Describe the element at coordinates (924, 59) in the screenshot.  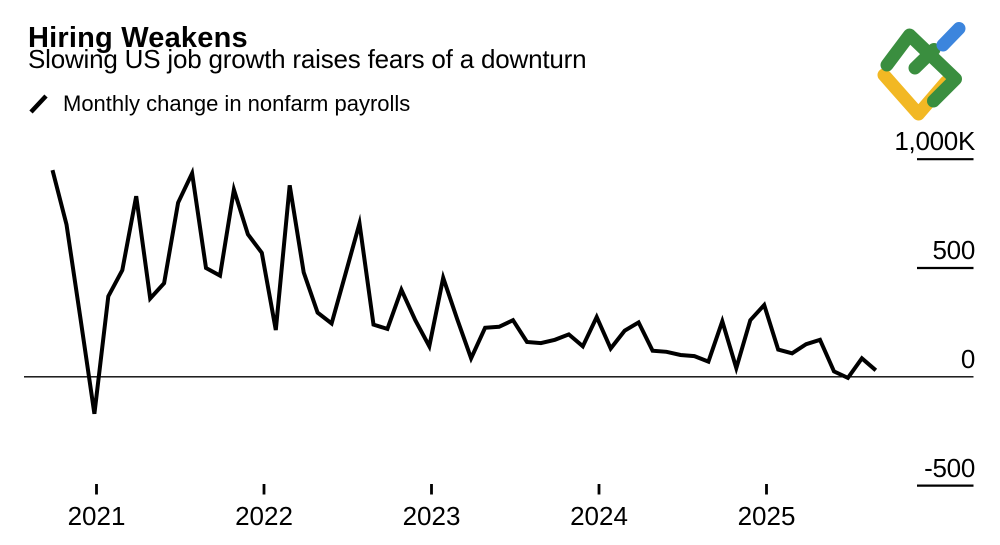
I see `logo-green-crossbar` at that location.